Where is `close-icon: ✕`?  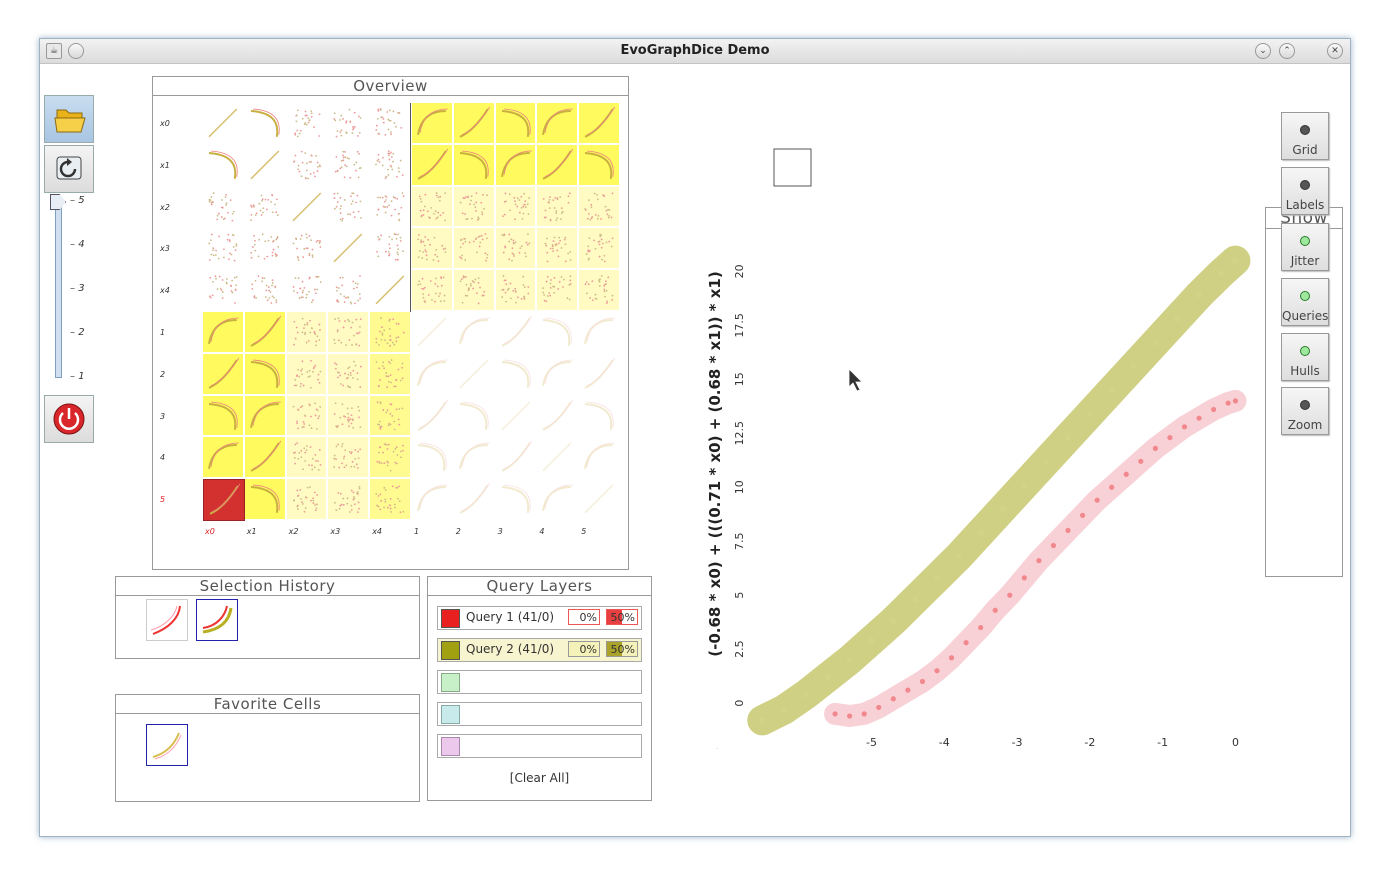
close-icon: ✕ is located at coordinates (1335, 51).